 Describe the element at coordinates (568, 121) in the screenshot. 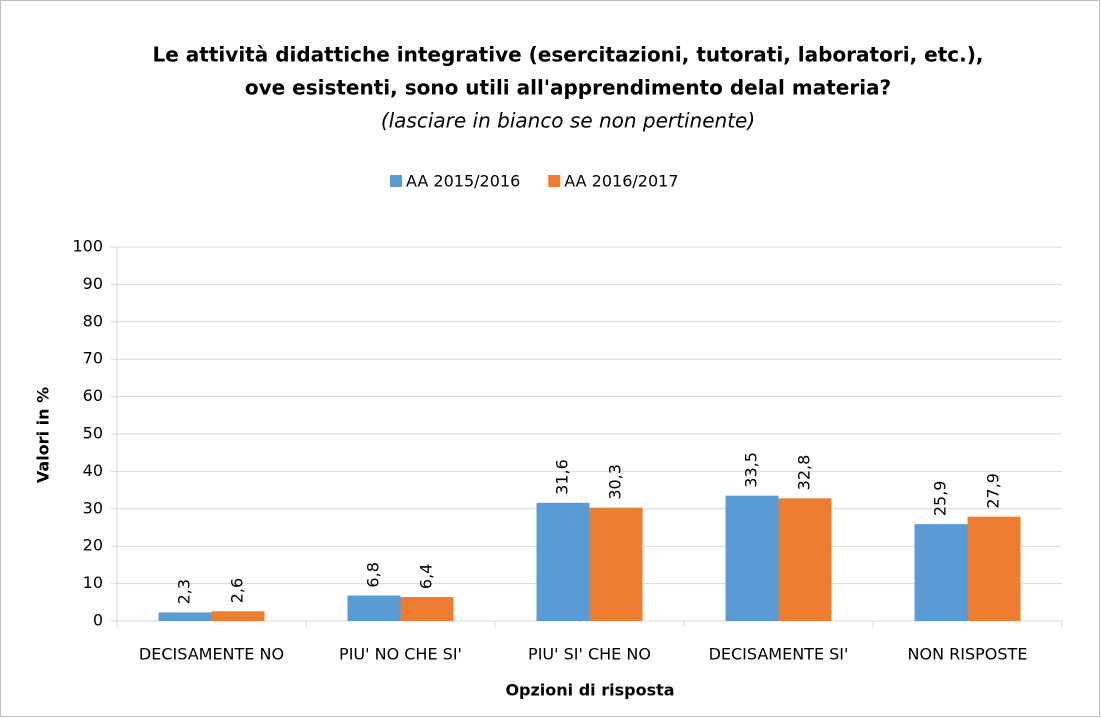

I see `chart-subtitle: (lasciare in bianco se non pertinente)` at that location.